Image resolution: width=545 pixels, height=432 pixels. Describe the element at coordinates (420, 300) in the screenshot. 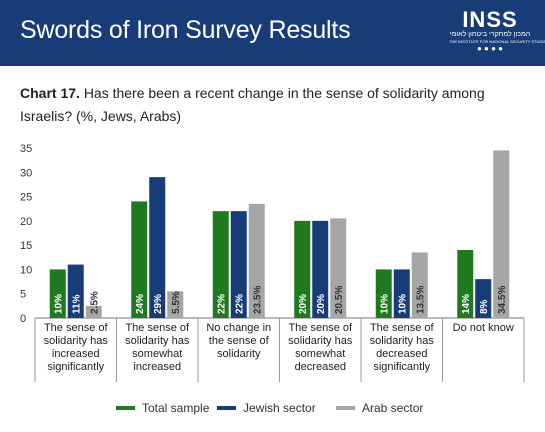

I see `bar-value-label: 13.5%` at that location.